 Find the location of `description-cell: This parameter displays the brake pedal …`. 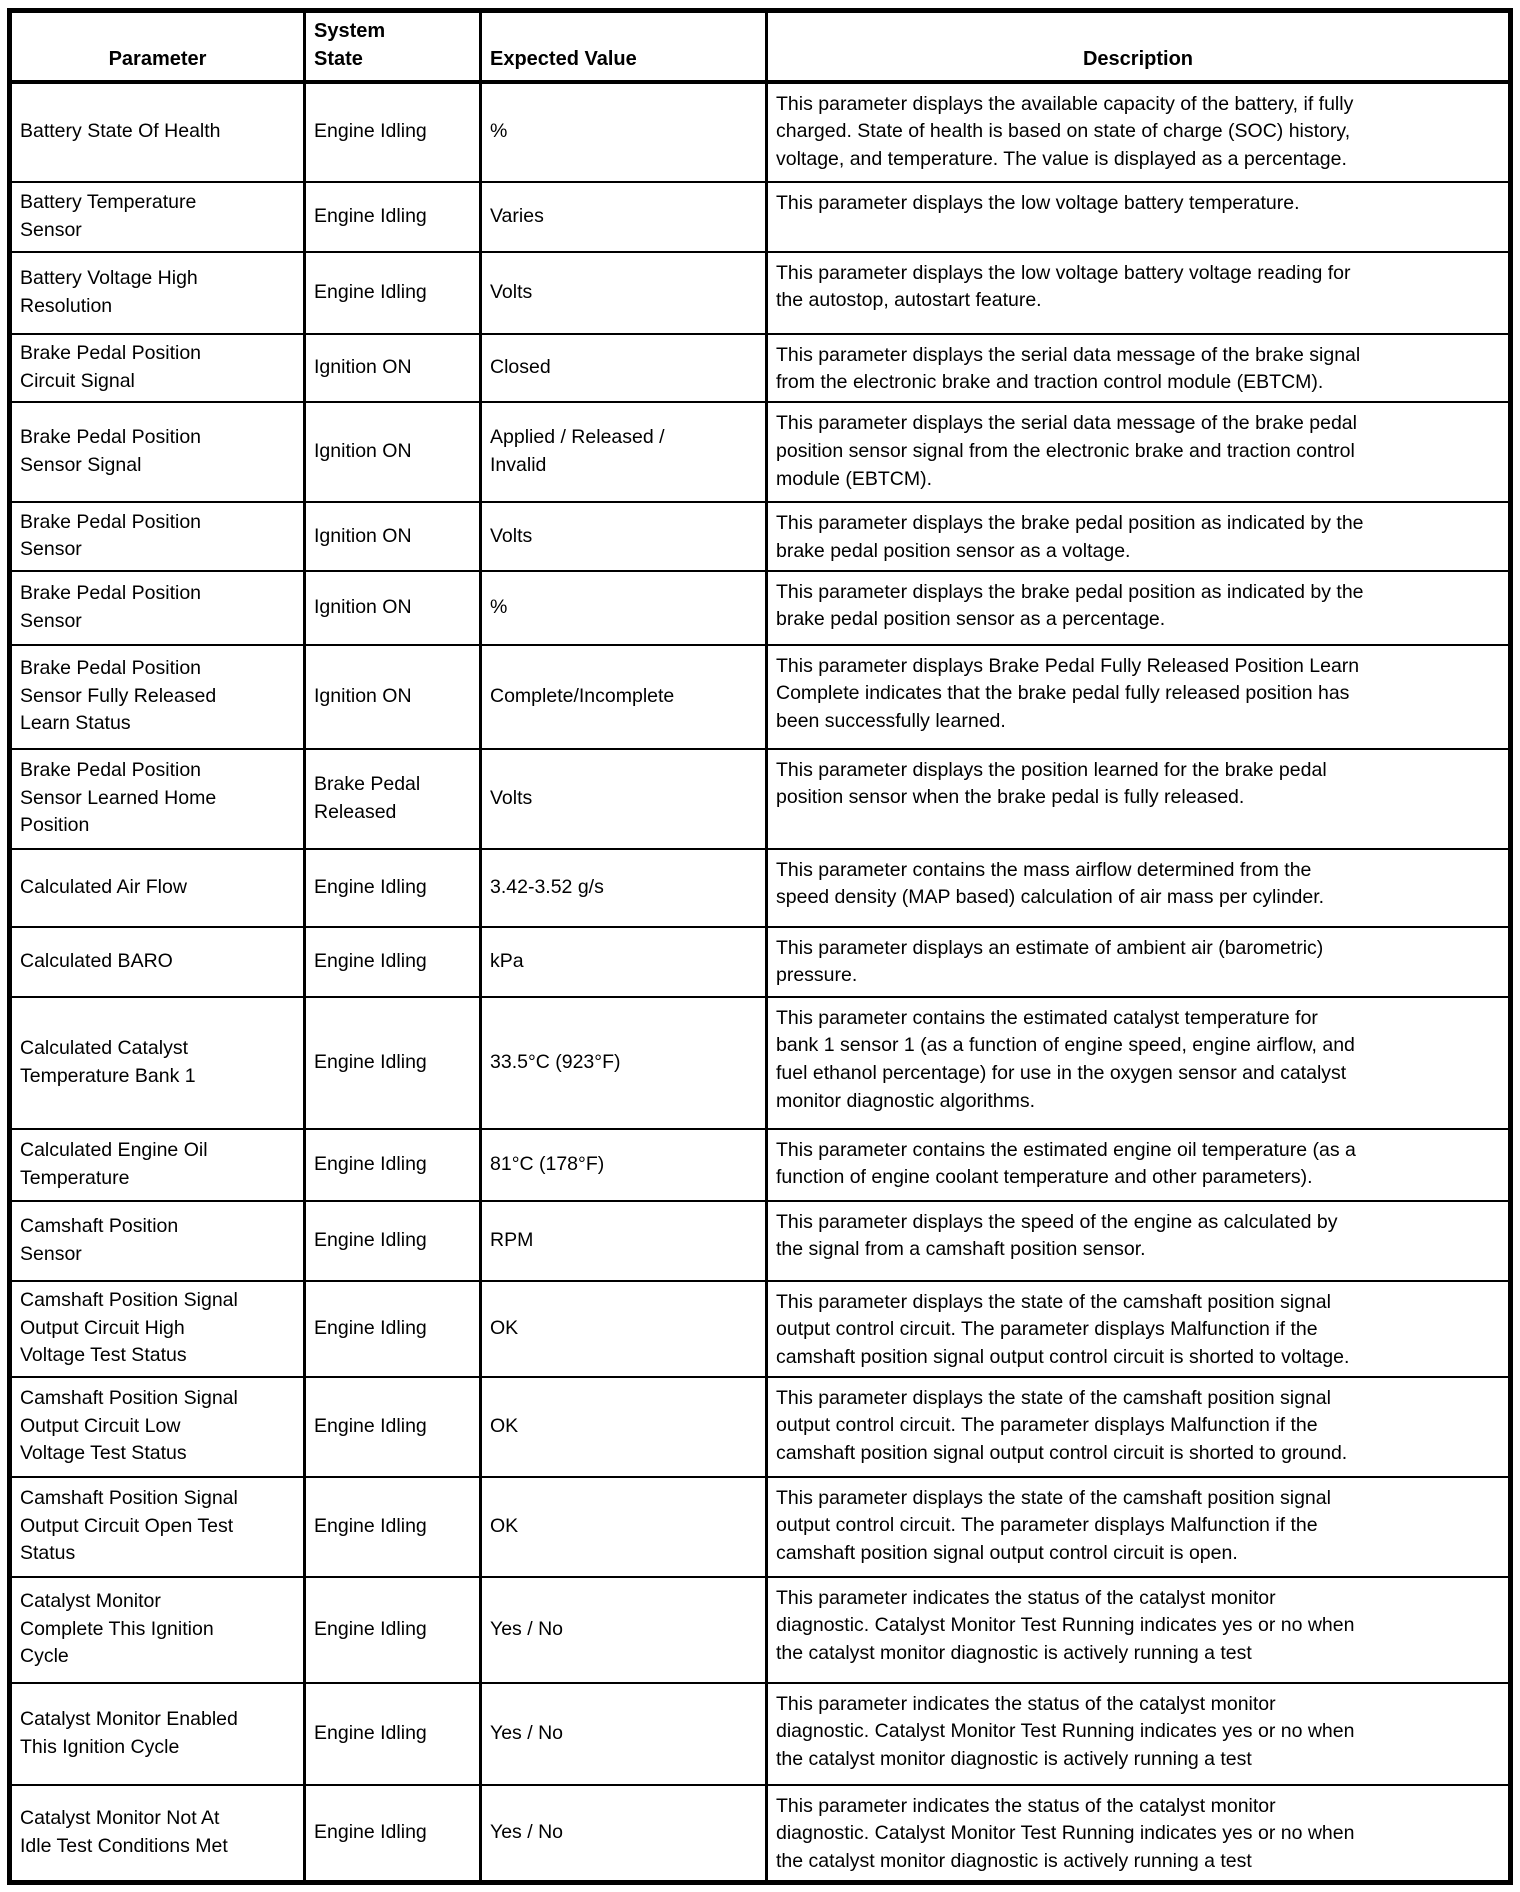

description-cell: This parameter displays the brake pedal … is located at coordinates (1138, 607).